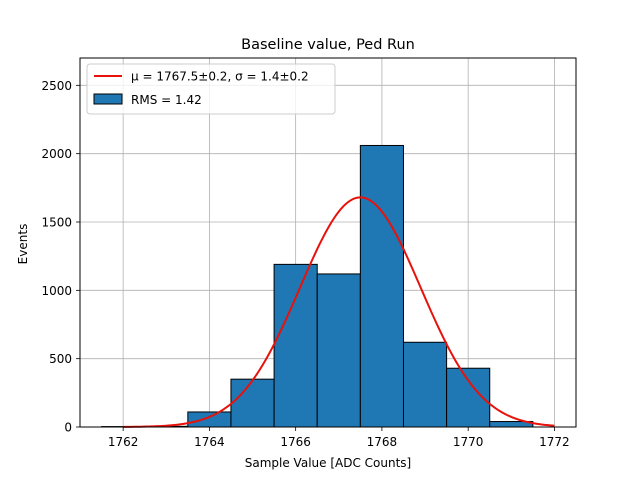  Describe the element at coordinates (554, 442) in the screenshot. I see `x-tick-label: 1772` at that location.